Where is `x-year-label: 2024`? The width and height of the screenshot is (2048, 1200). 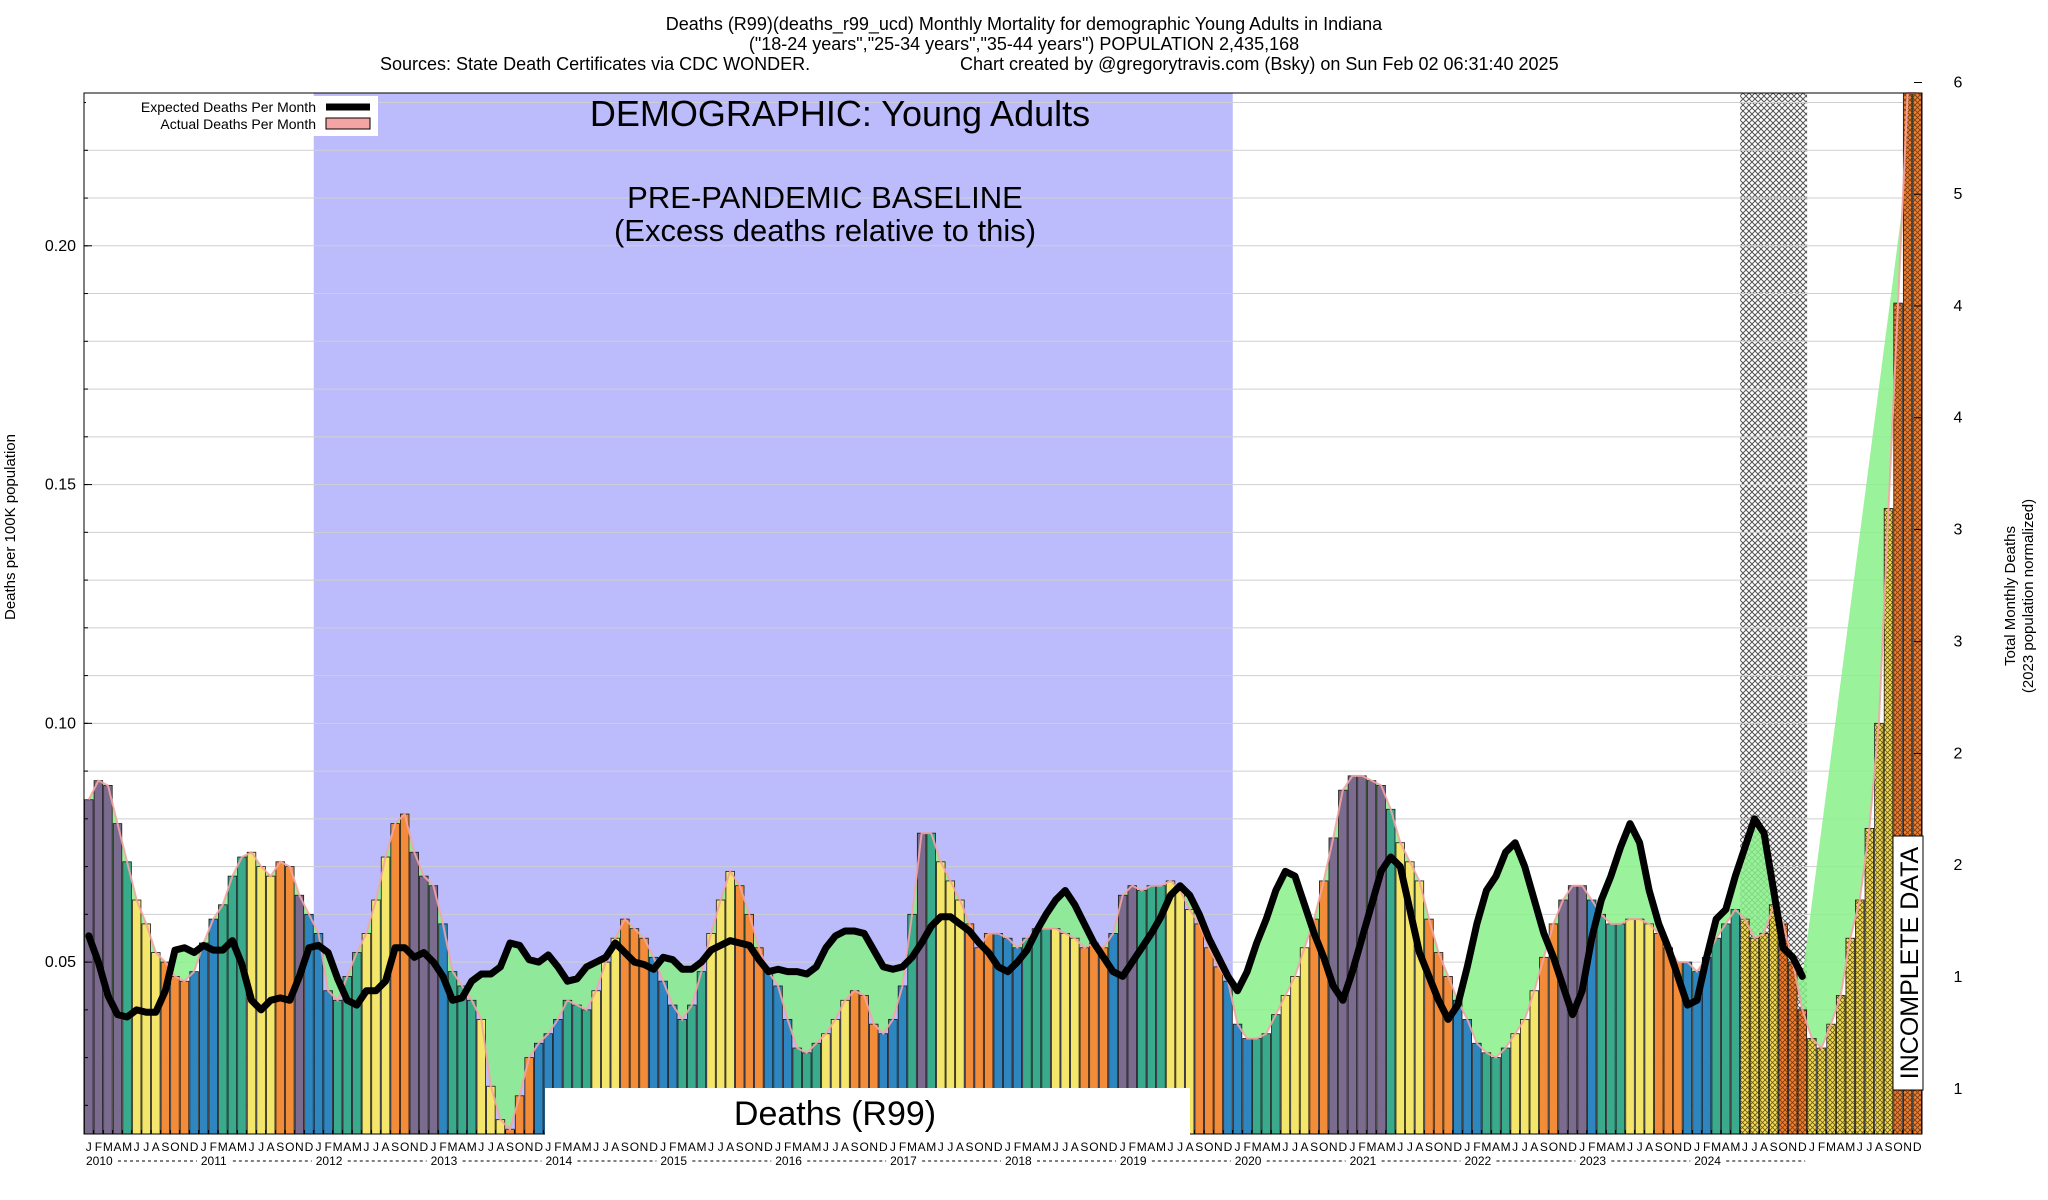
x-year-label: 2024 is located at coordinates (1707, 1161).